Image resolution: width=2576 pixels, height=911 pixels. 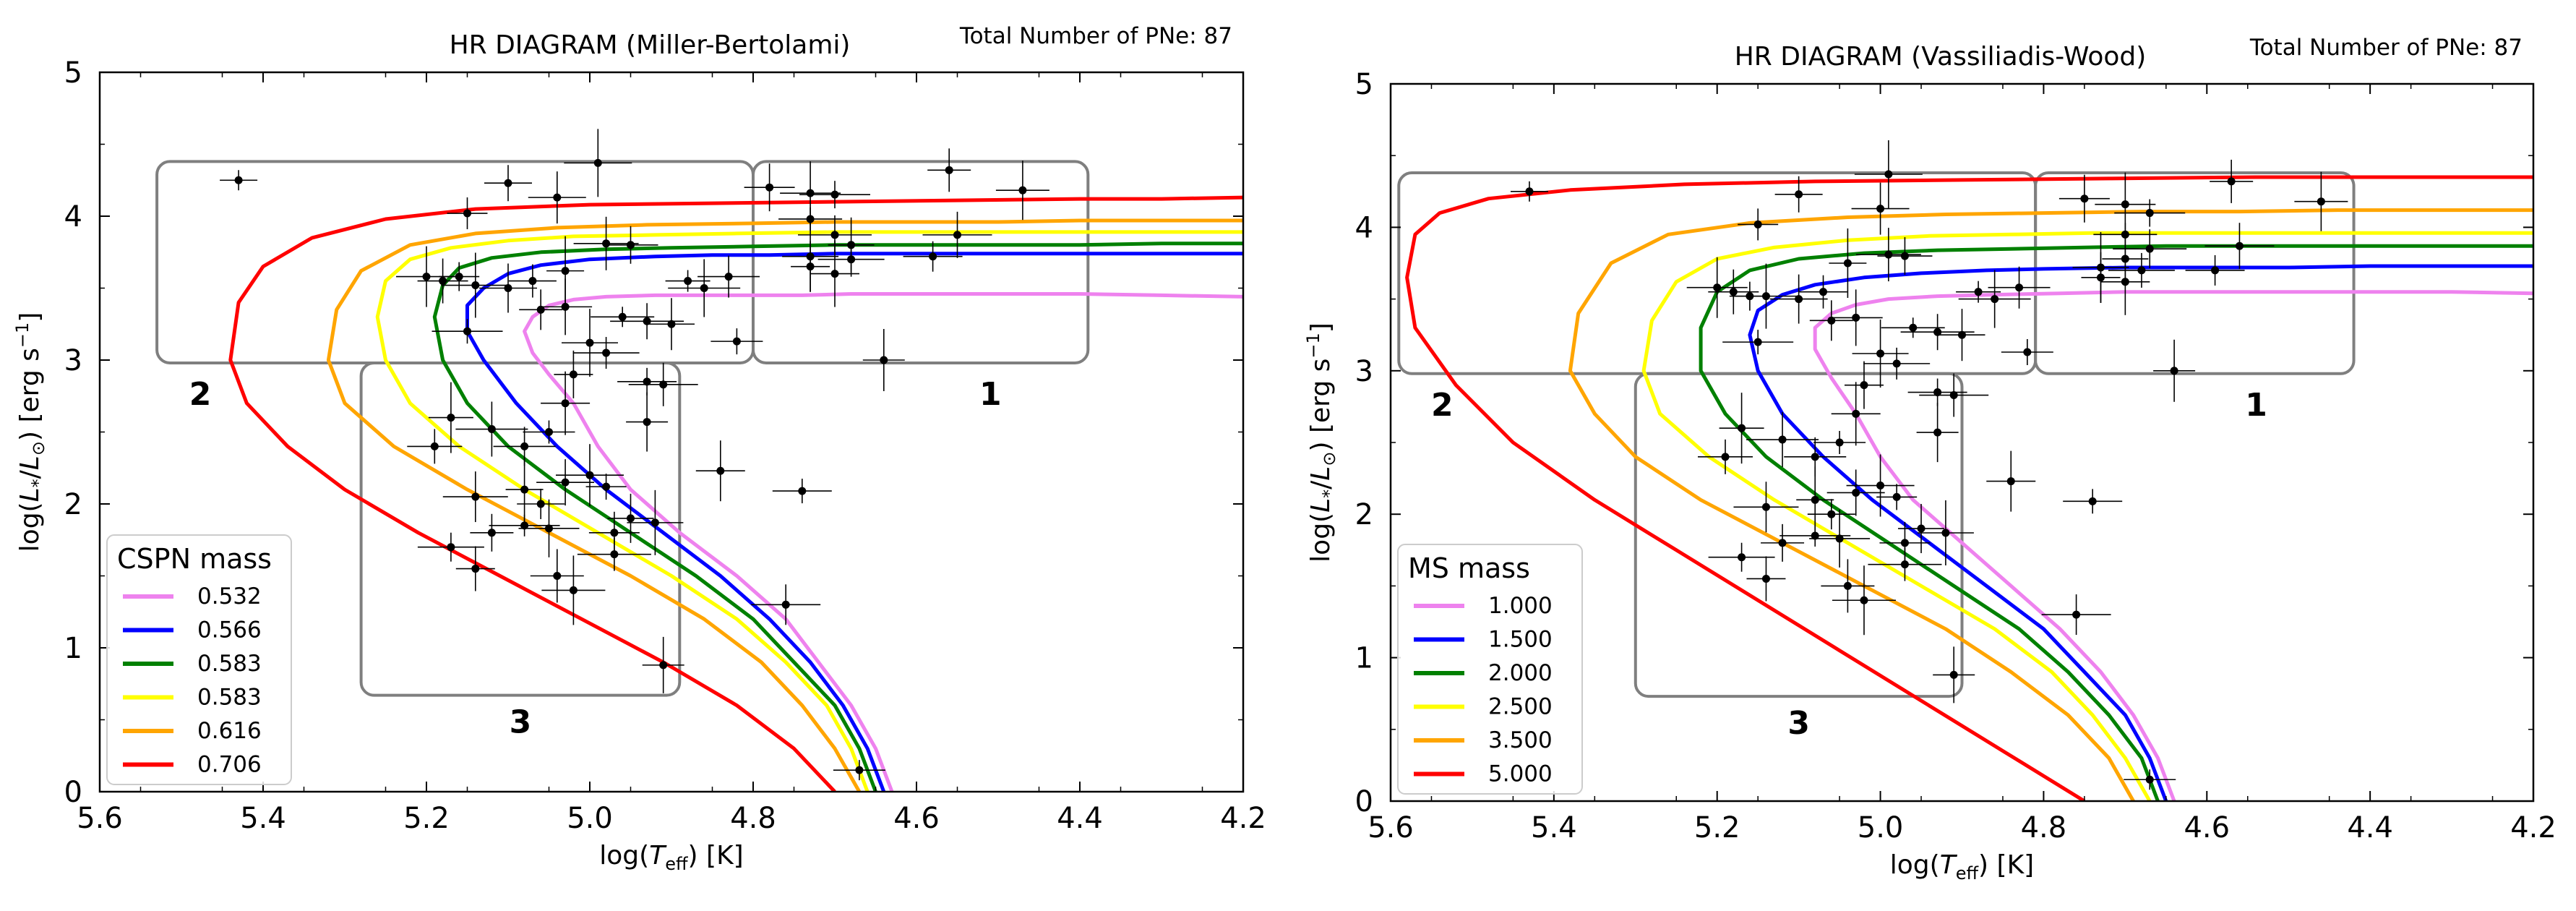 I want to click on region-label-3: 3, so click(x=521, y=722).